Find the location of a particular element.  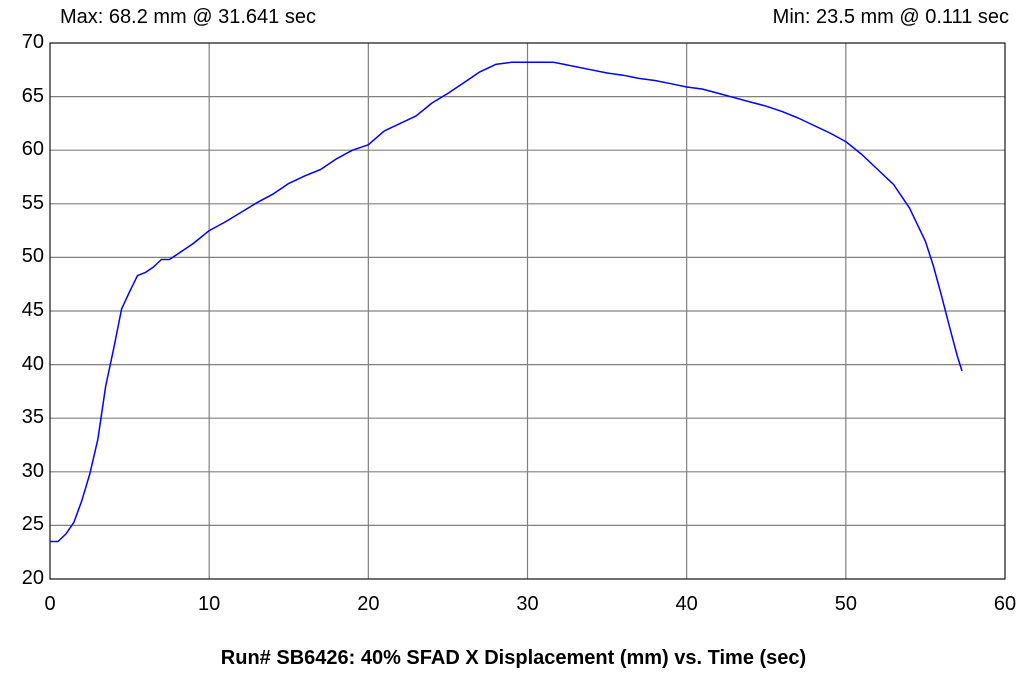

x-tick-label: 20 is located at coordinates (368, 604).